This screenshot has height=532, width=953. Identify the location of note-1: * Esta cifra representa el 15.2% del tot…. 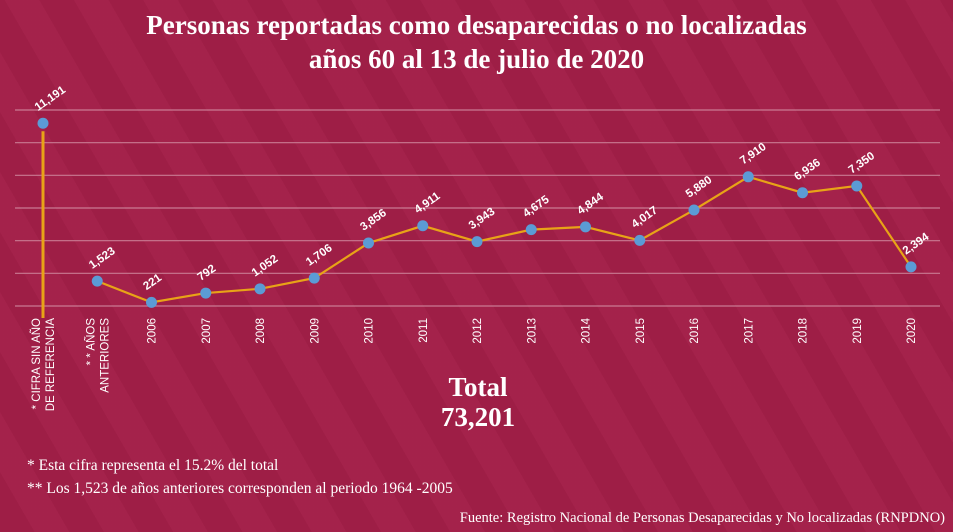
(153, 465).